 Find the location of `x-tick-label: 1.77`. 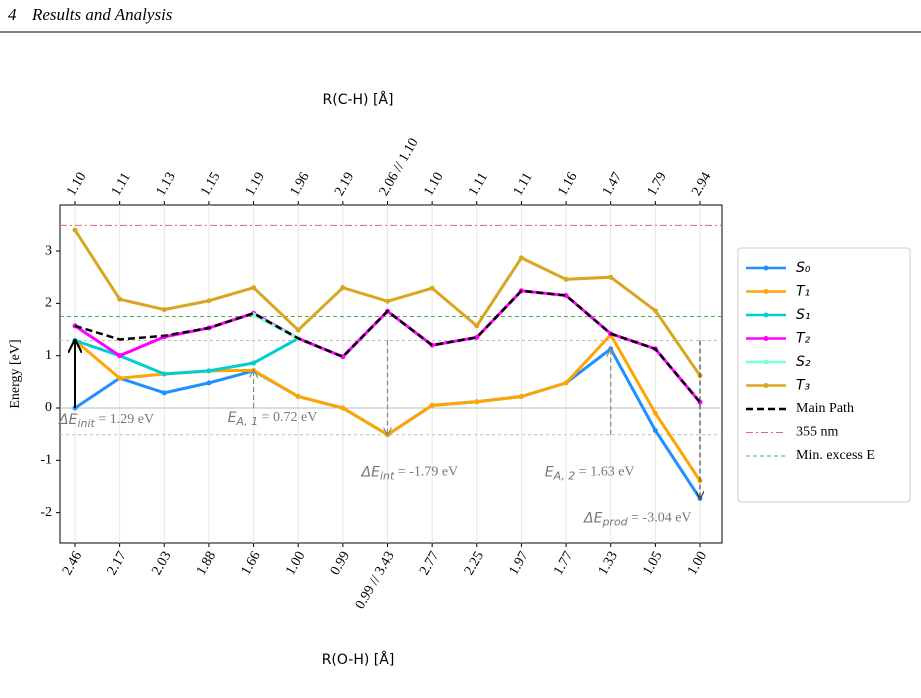

x-tick-label: 1.77 is located at coordinates (563, 563).